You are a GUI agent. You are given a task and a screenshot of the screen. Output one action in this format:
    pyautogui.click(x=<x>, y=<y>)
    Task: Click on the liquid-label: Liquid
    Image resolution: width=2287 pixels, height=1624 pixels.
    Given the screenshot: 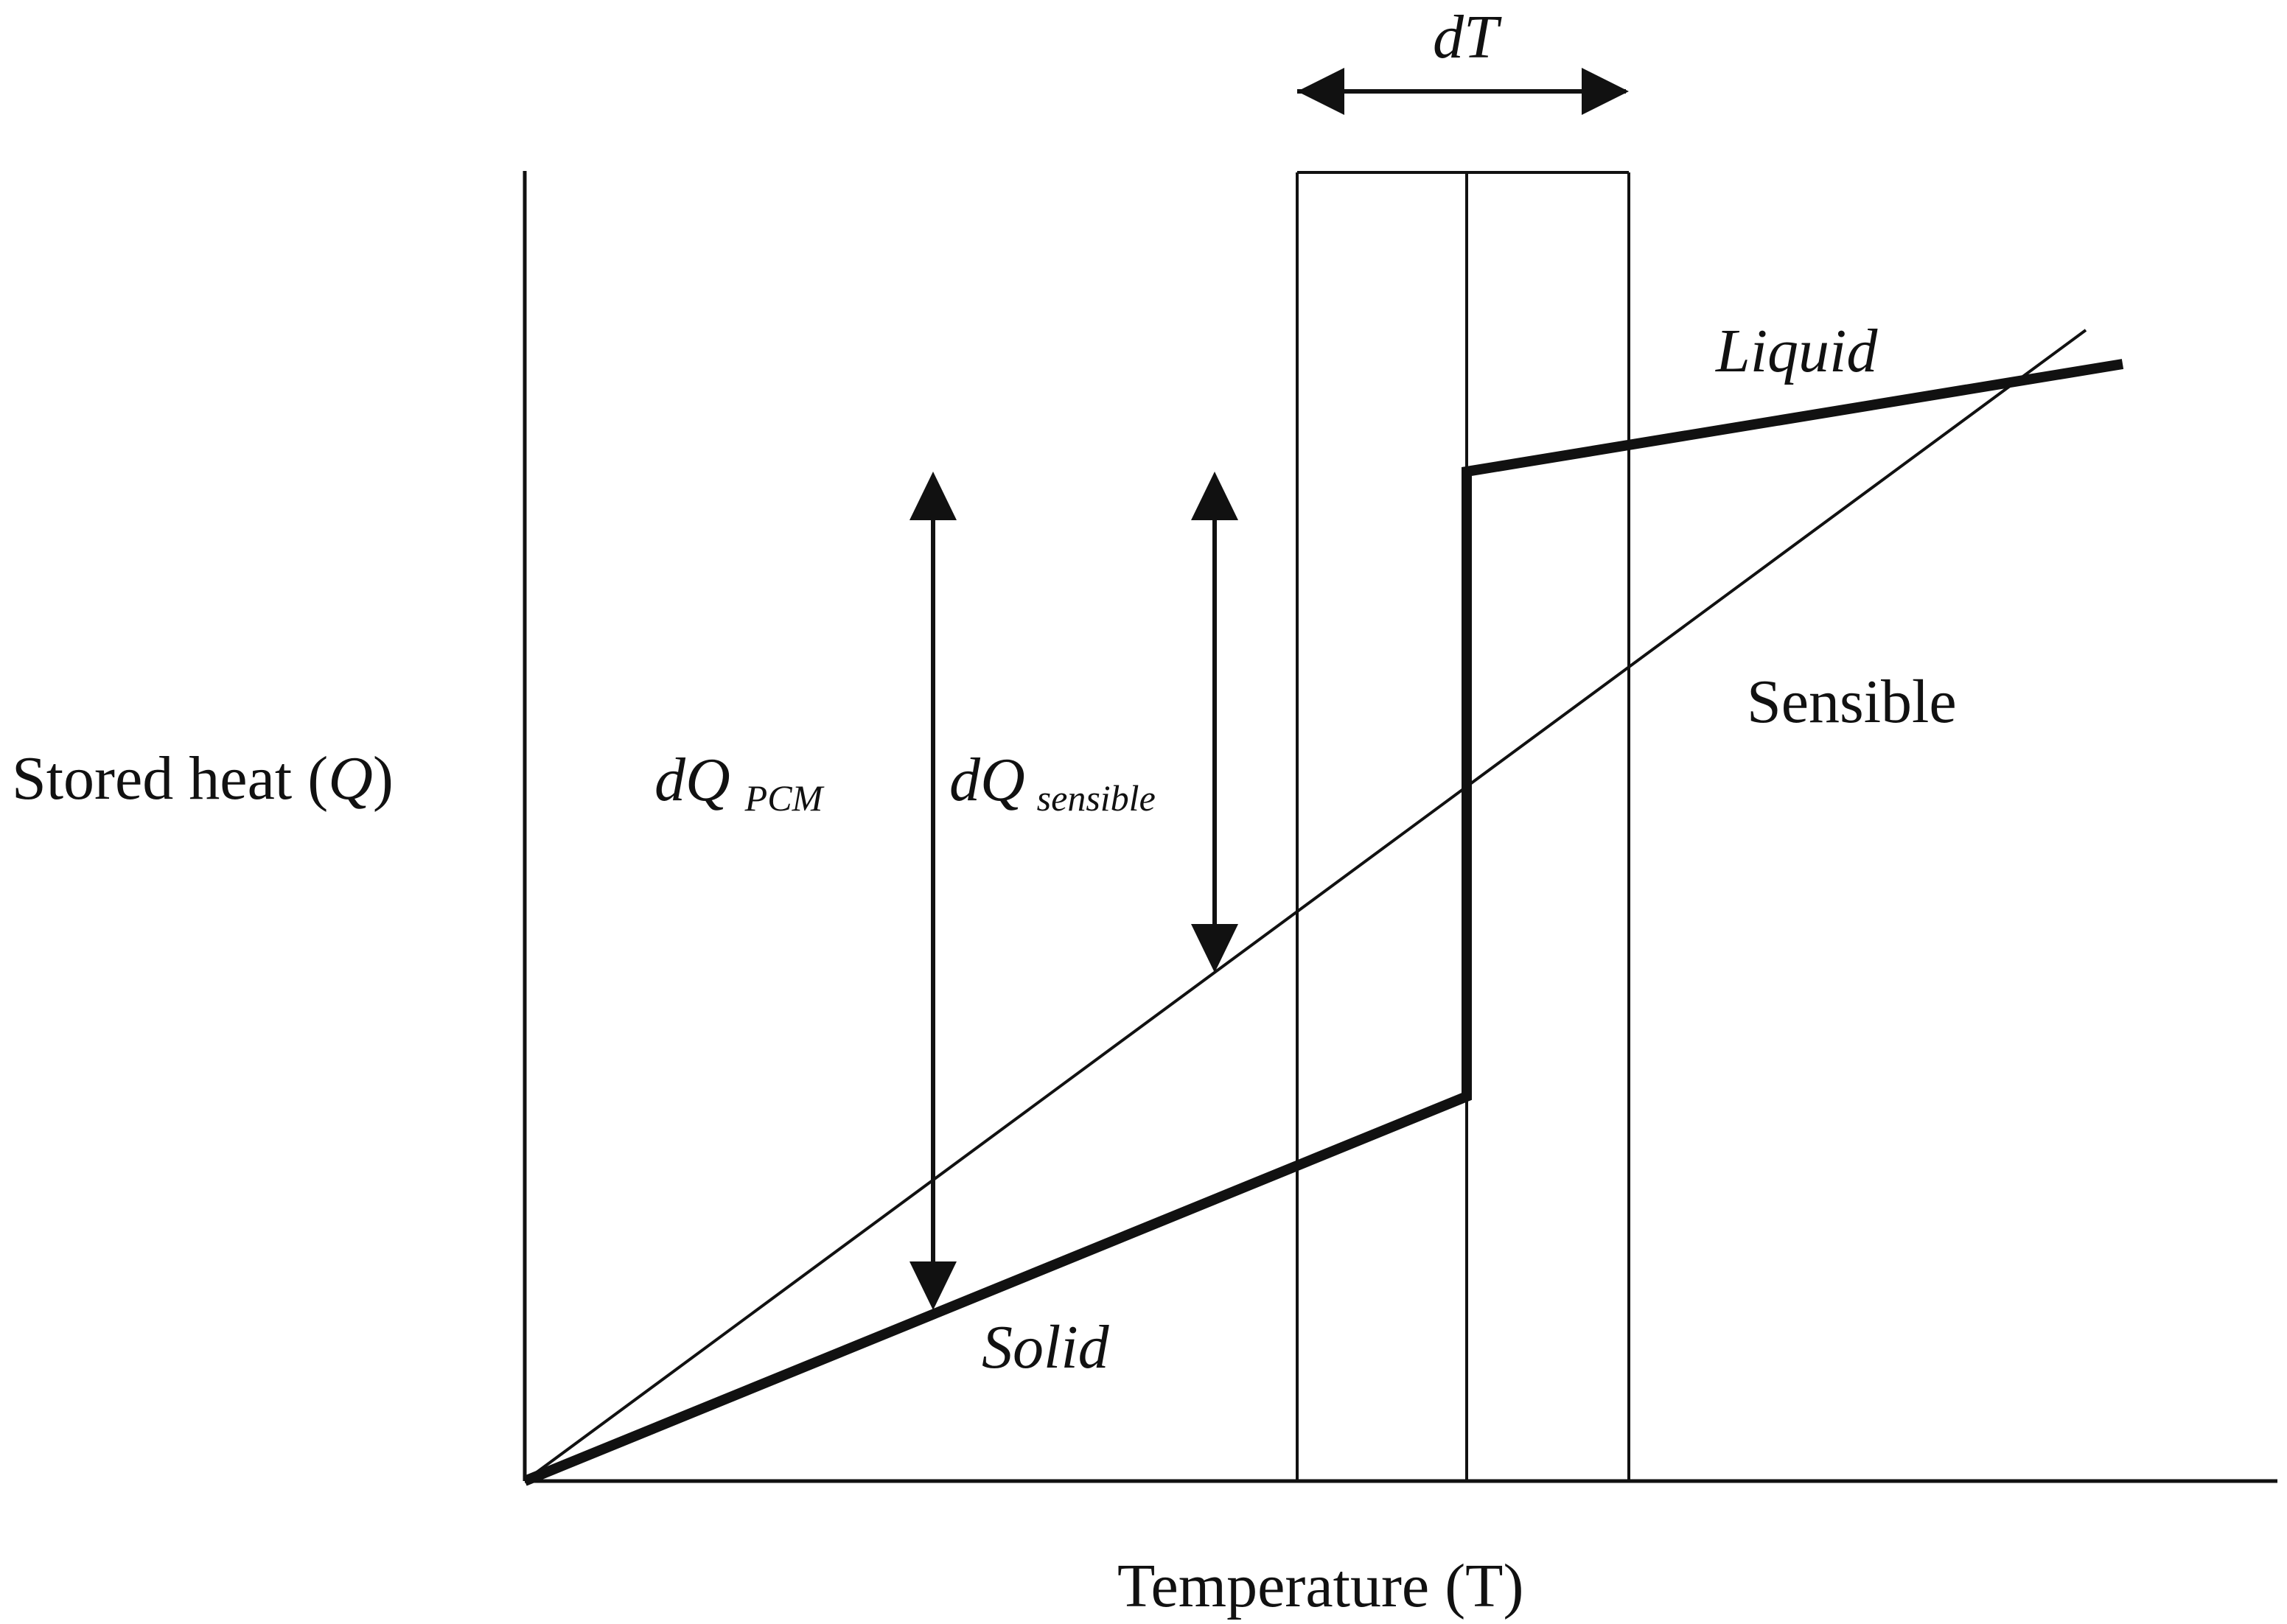 What is the action you would take?
    pyautogui.click(x=1797, y=351)
    